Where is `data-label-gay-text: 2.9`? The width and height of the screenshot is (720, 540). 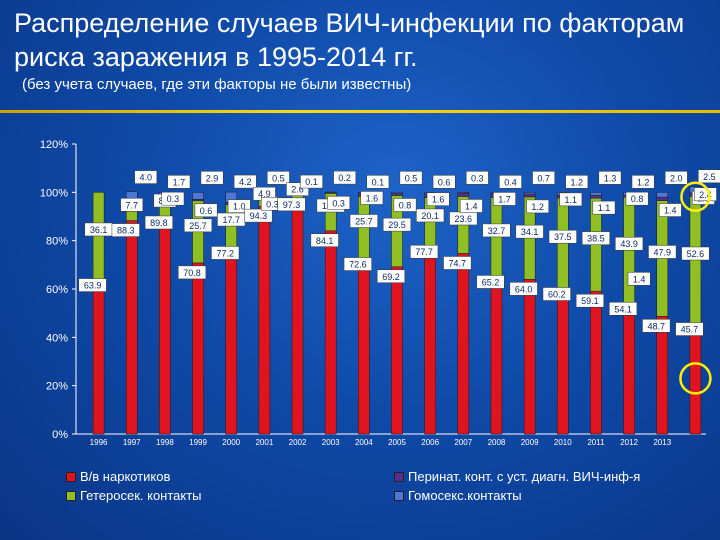 data-label-gay-text: 2.9 is located at coordinates (212, 178).